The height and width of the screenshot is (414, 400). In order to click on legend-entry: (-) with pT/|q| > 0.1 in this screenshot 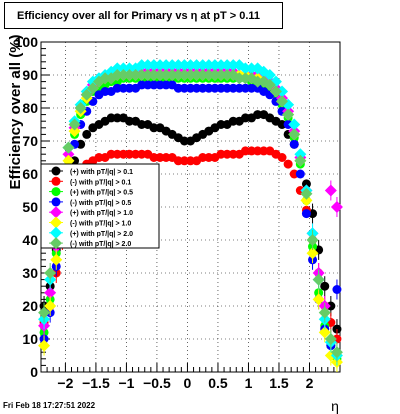, I will do `click(100, 182)`.